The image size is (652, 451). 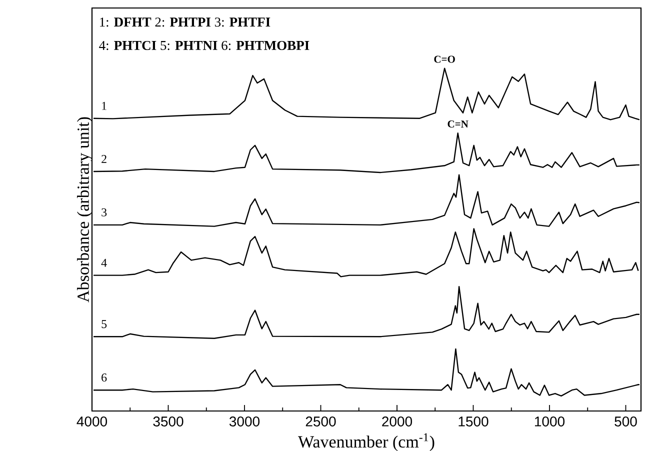 I want to click on x-tick-label: 2500, so click(x=321, y=421).